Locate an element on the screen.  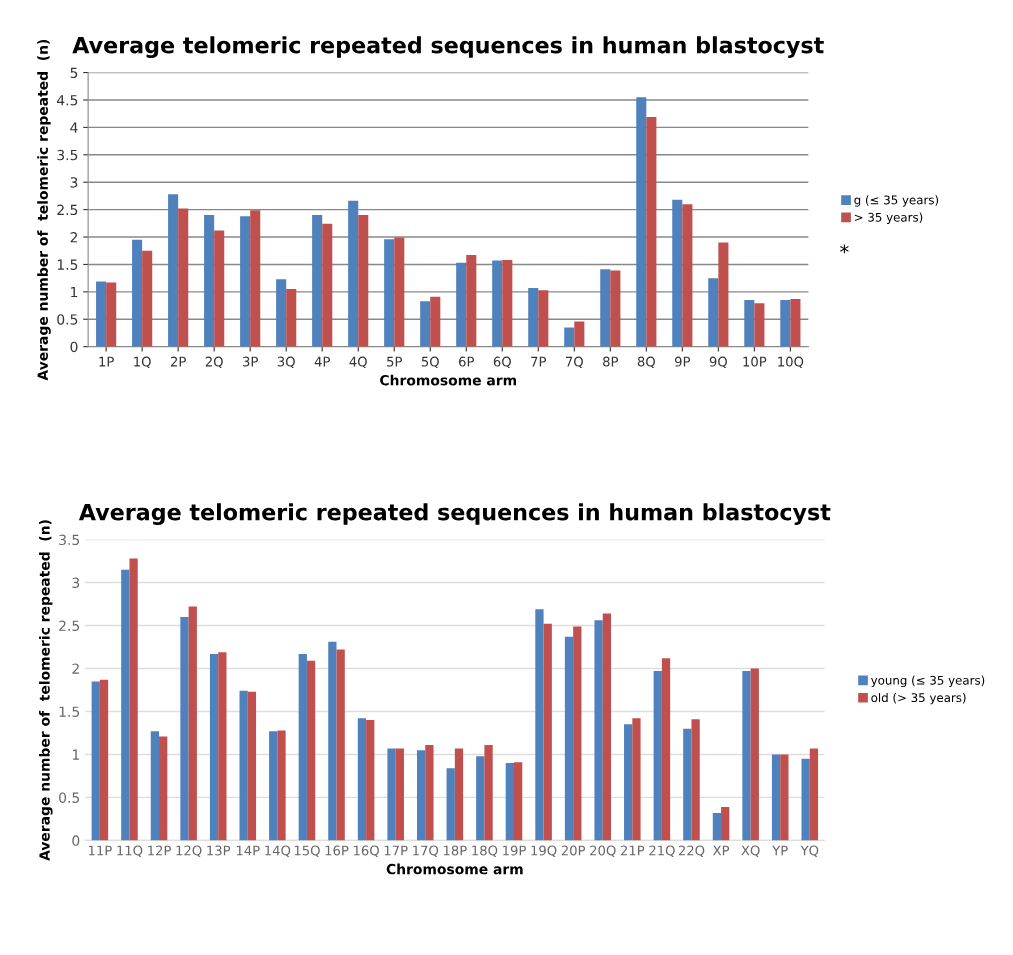
y-tick-label: 4.5 is located at coordinates (67, 100).